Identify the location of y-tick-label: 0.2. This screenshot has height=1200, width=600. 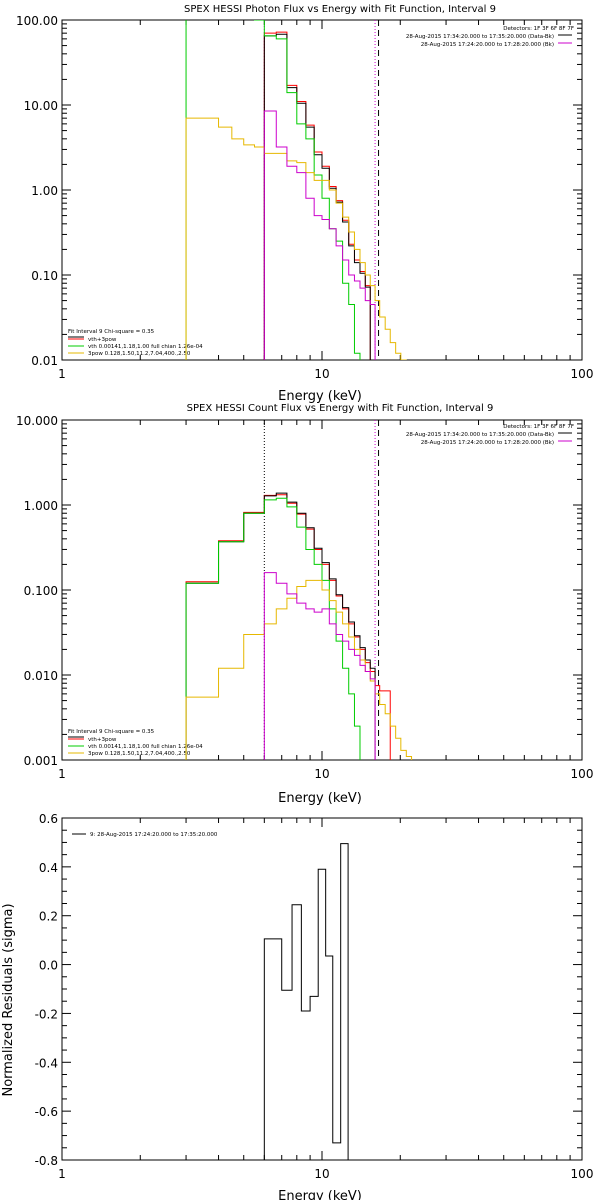
(48, 917).